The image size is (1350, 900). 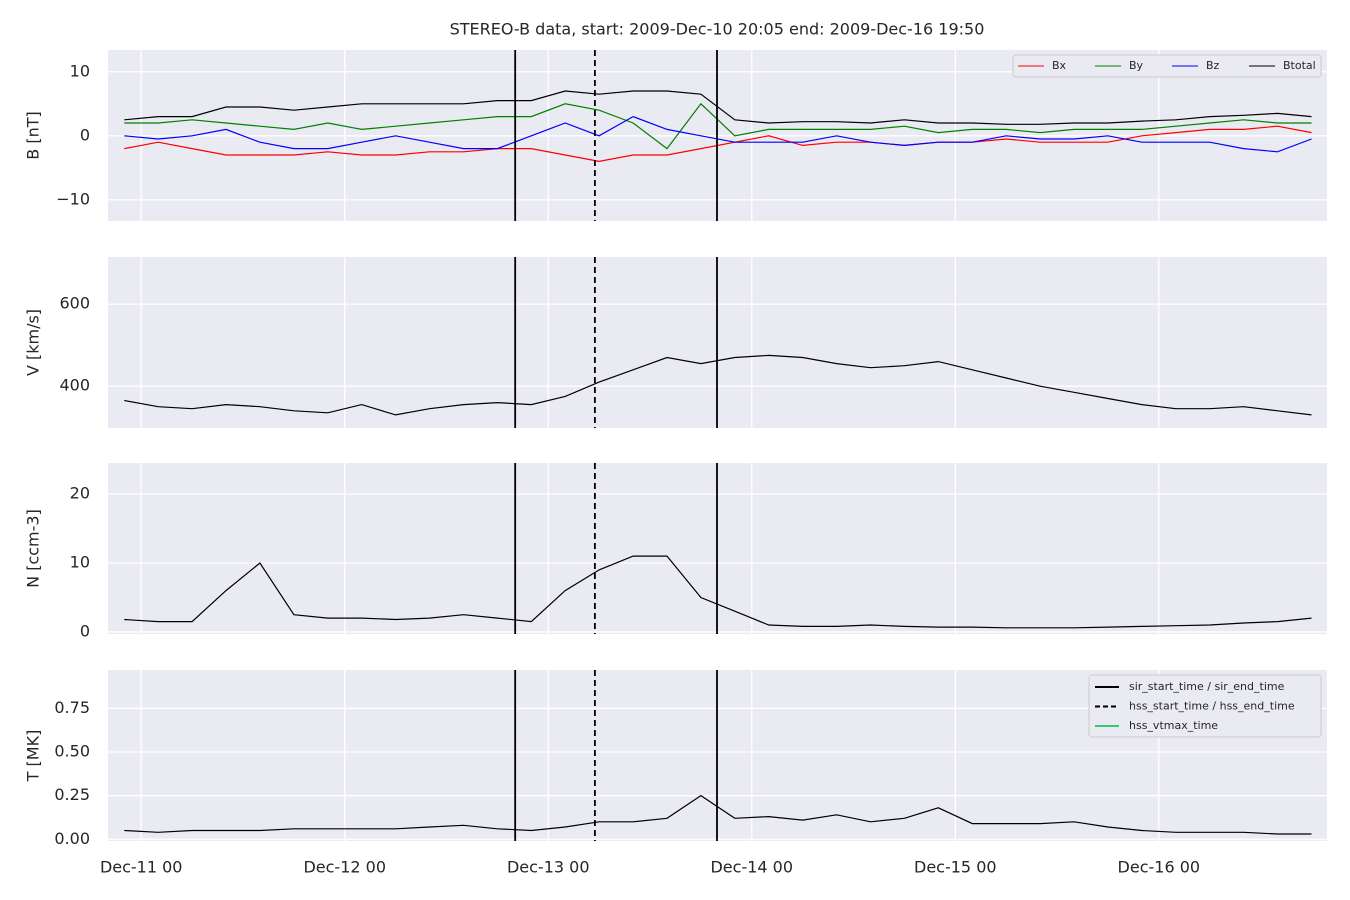 What do you see at coordinates (33, 548) in the screenshot?
I see `y-axis-label: N [ccm-3]` at bounding box center [33, 548].